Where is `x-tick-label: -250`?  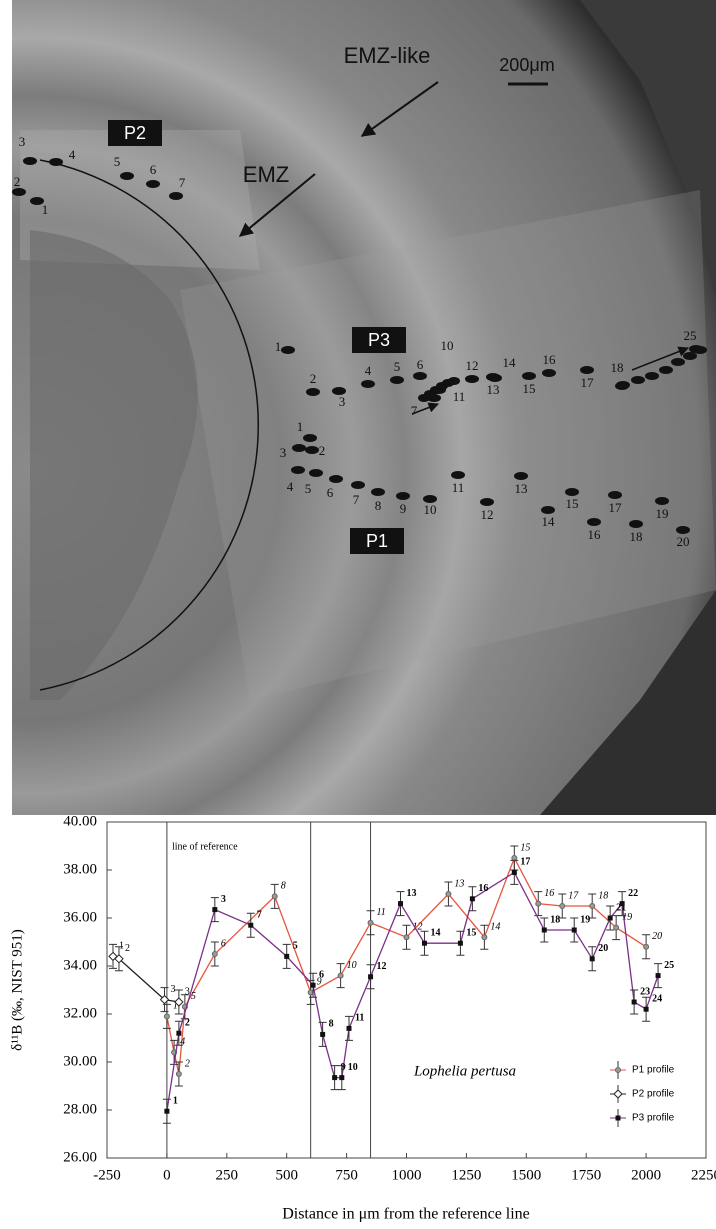 x-tick-label: -250 is located at coordinates (107, 1175).